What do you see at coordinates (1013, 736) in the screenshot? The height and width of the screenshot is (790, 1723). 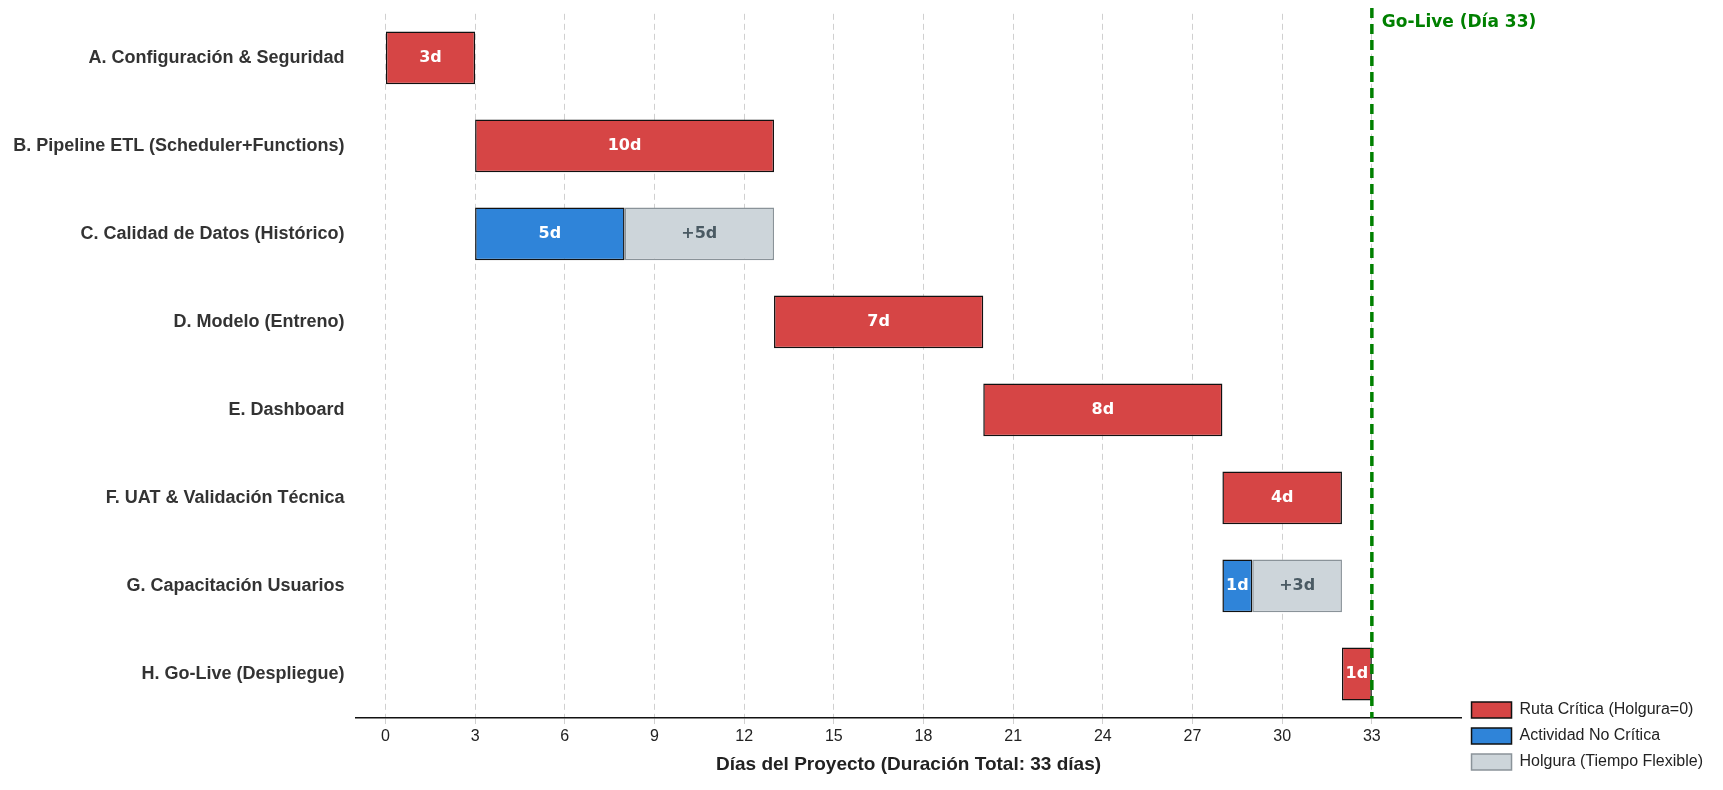 I see `x-tick-label: 21` at bounding box center [1013, 736].